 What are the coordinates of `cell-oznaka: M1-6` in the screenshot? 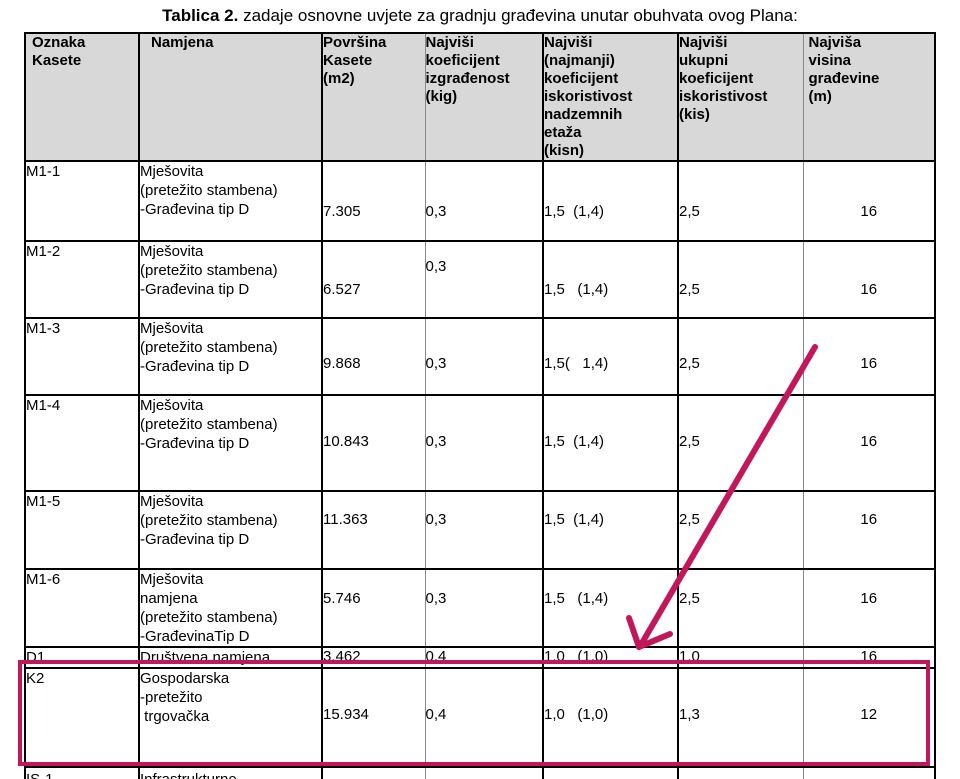 It's located at (81, 607).